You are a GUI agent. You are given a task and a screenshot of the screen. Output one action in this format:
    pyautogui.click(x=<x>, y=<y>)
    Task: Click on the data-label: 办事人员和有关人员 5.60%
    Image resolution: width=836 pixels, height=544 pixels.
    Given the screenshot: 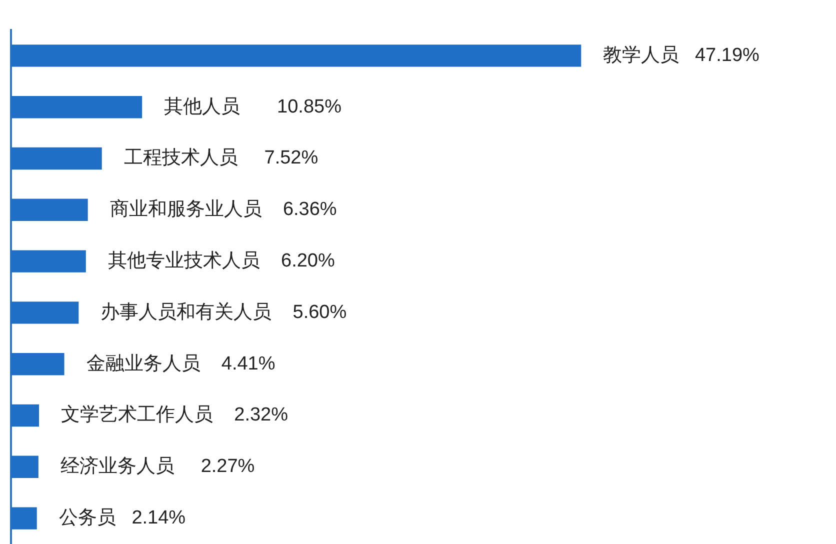 What is the action you would take?
    pyautogui.click(x=223, y=312)
    